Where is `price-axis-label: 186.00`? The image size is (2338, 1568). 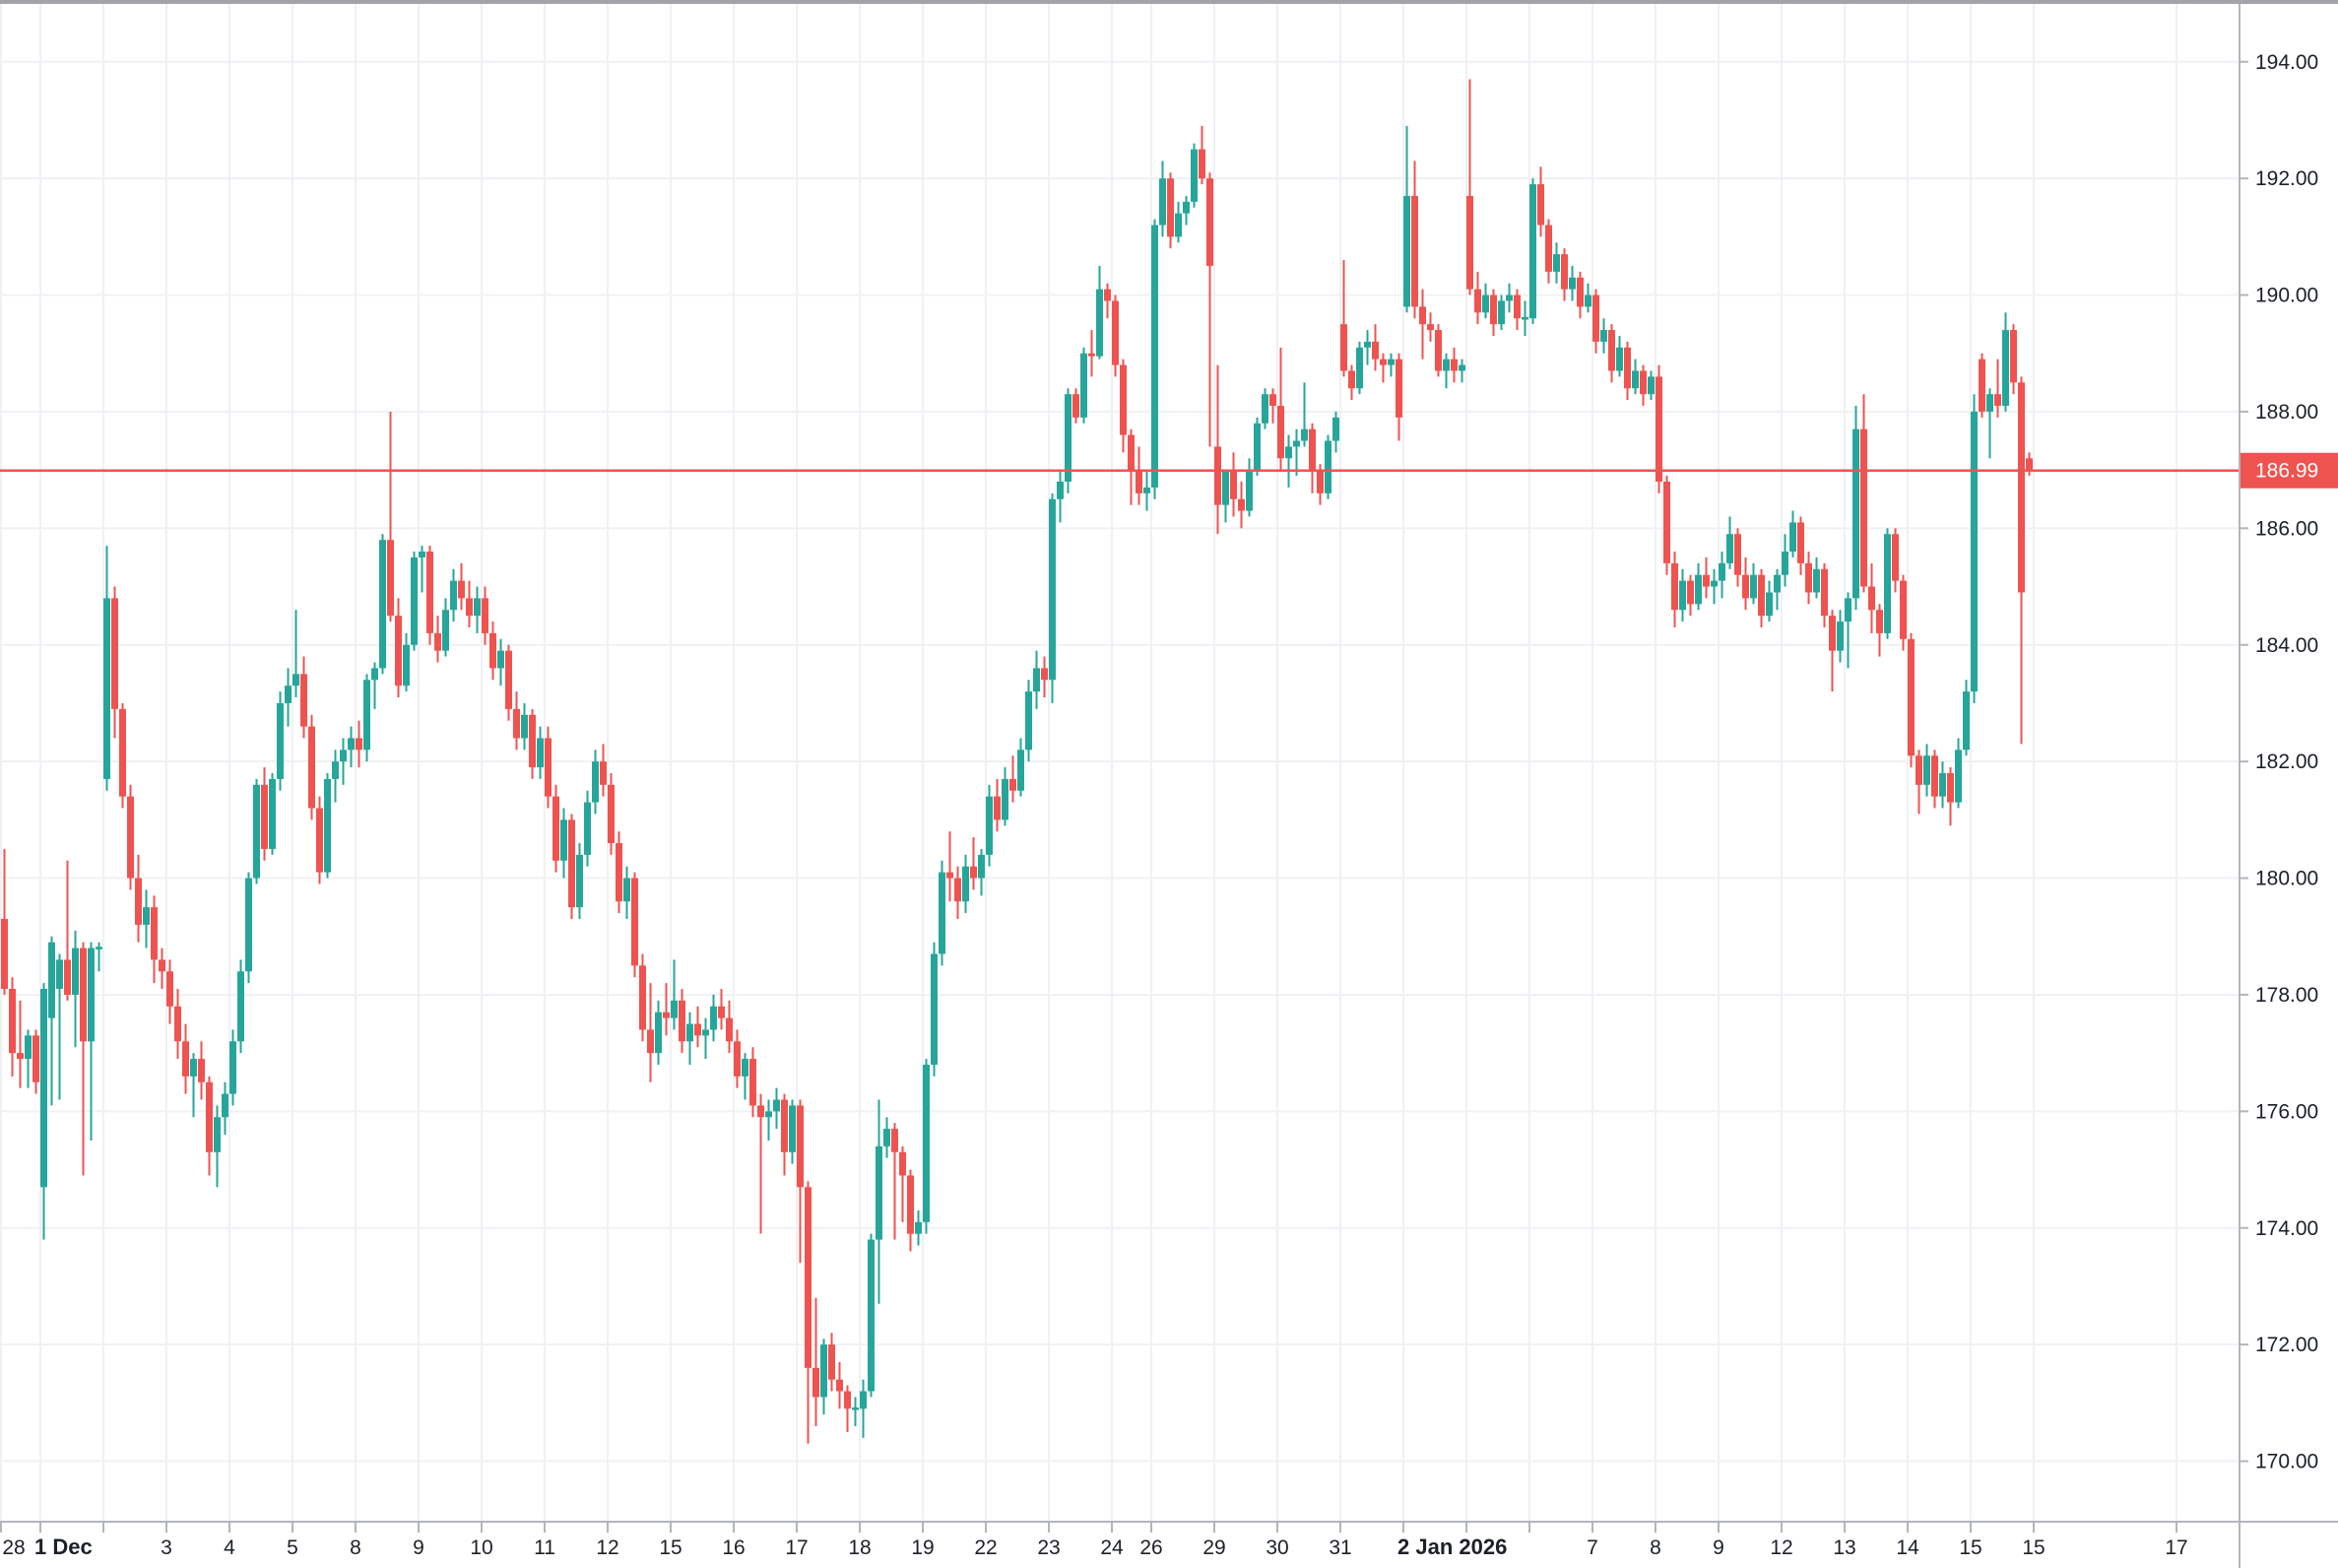
price-axis-label: 186.00 is located at coordinates (2286, 529).